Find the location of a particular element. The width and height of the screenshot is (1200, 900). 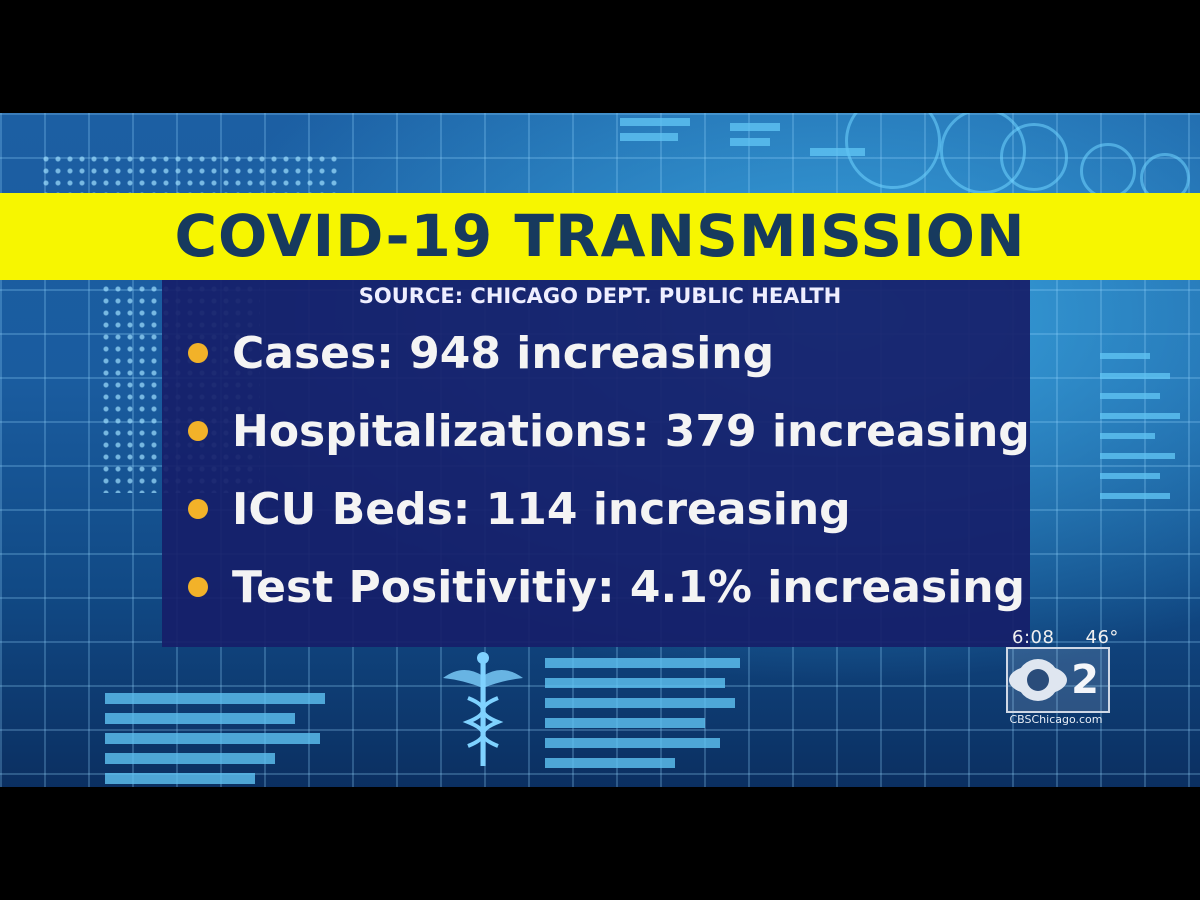

list-item: Test Positivitiy: 4.1% increasing is located at coordinates (606, 587).